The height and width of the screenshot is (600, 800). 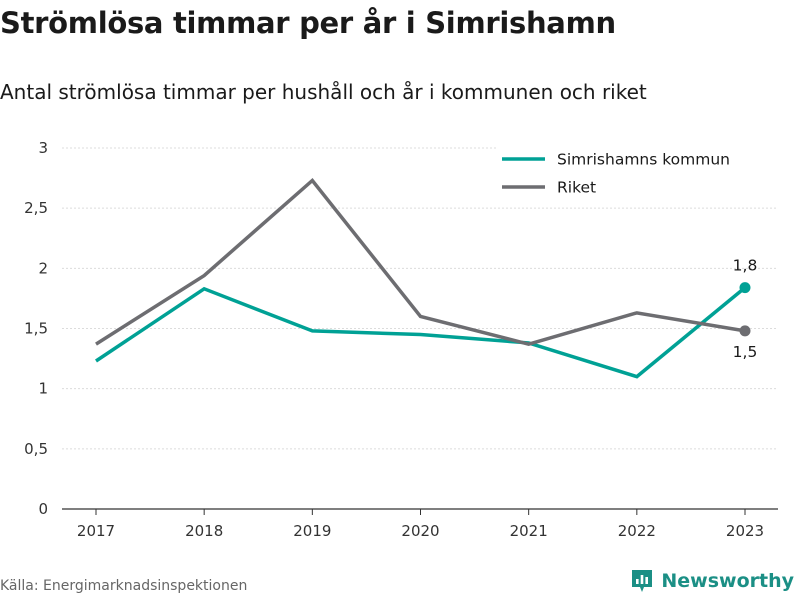 What do you see at coordinates (43, 148) in the screenshot?
I see `y-tick-label: 3` at bounding box center [43, 148].